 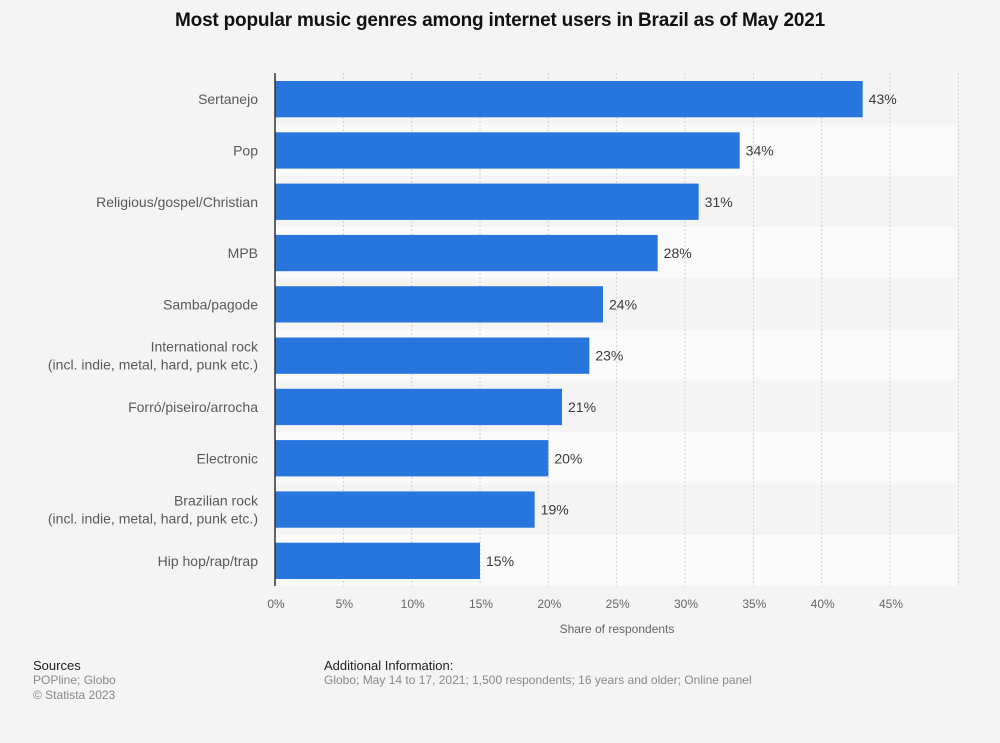 I want to click on category-label-line: Hip hop/rap/trap, so click(x=208, y=561).